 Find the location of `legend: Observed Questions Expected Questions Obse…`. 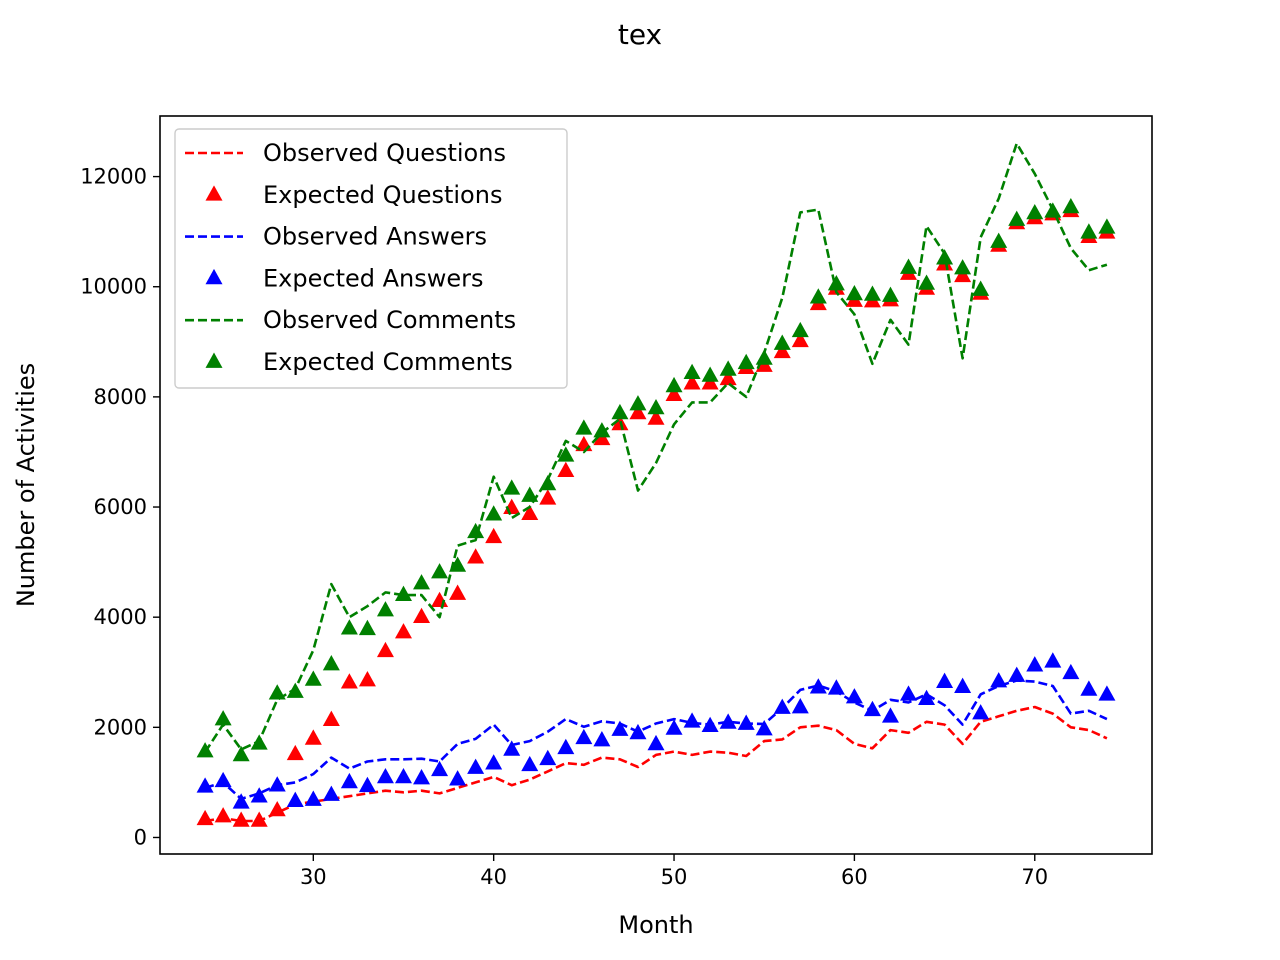

legend: Observed Questions Expected Questions Obse… is located at coordinates (371, 258).